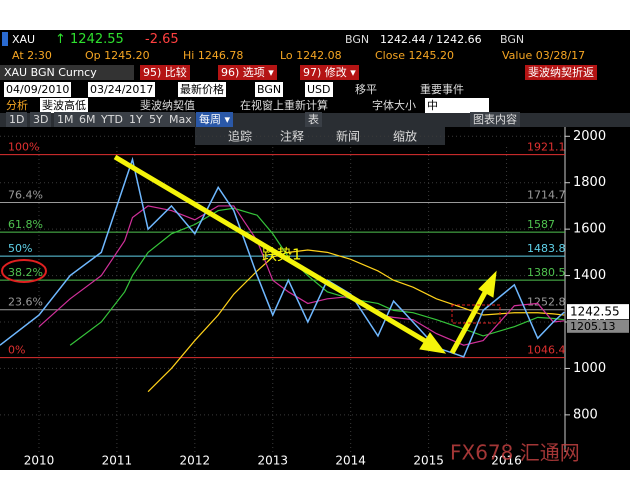 This screenshot has height=490, width=630. I want to click on open: Op 1245.20, so click(117, 55).